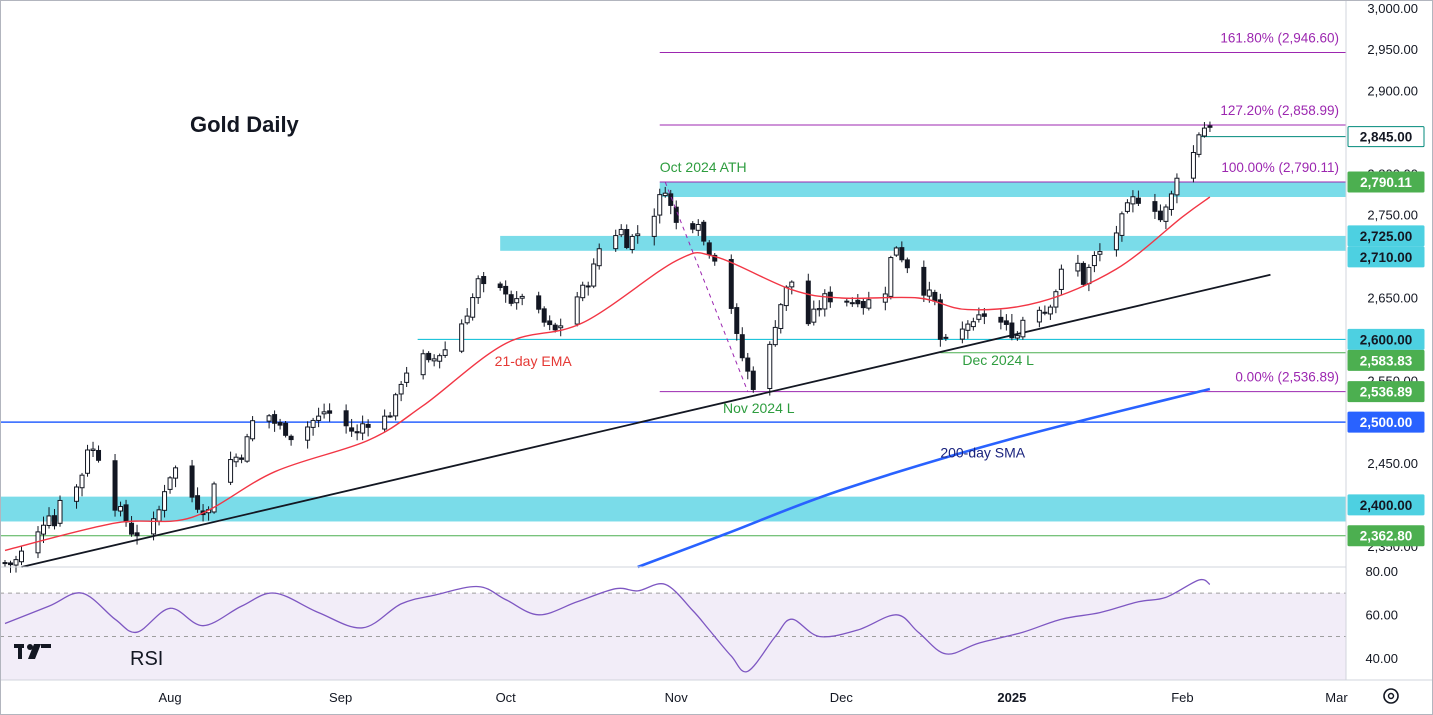  I want to click on support-resistance-zone, so click(673, 509).